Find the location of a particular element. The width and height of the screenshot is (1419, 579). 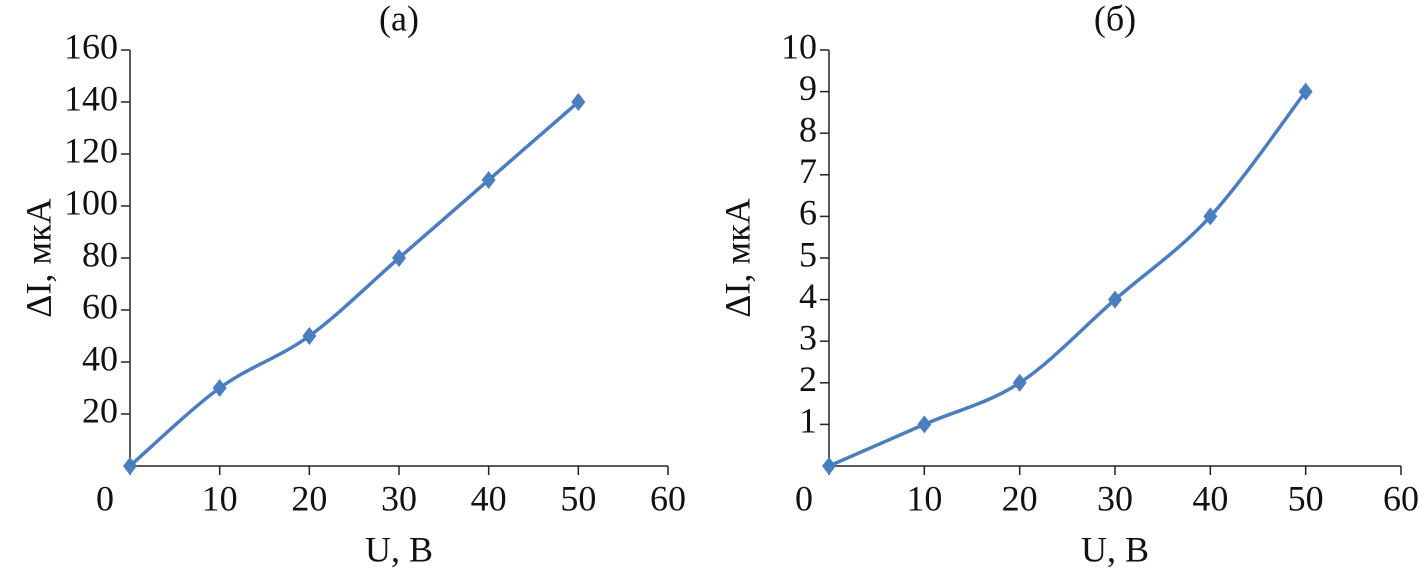

y-tick-label: 6 is located at coordinates (808, 213).